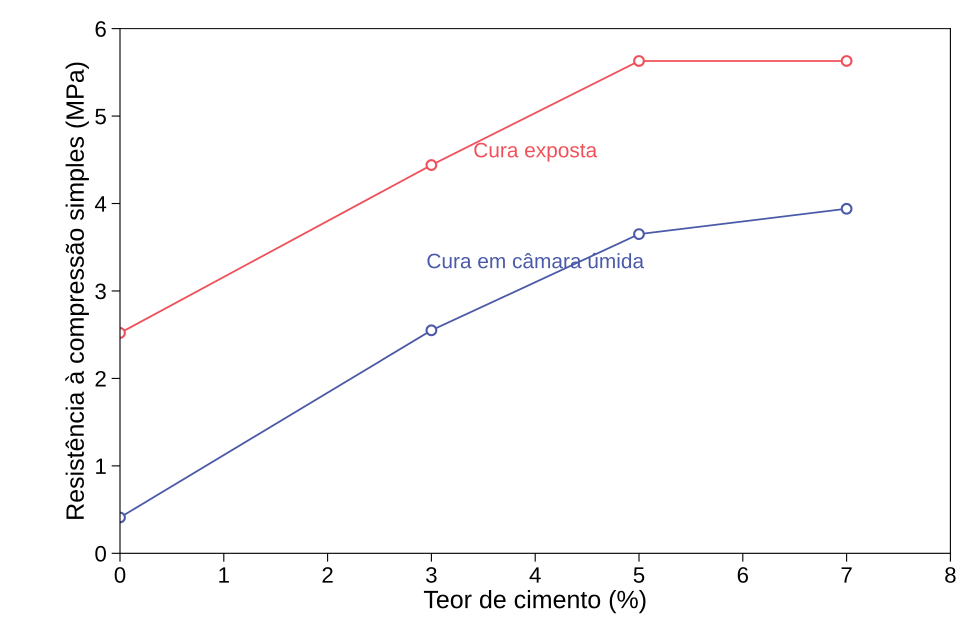 The image size is (960, 636). Describe the element at coordinates (100, 554) in the screenshot. I see `y-tick-label: 0` at that location.